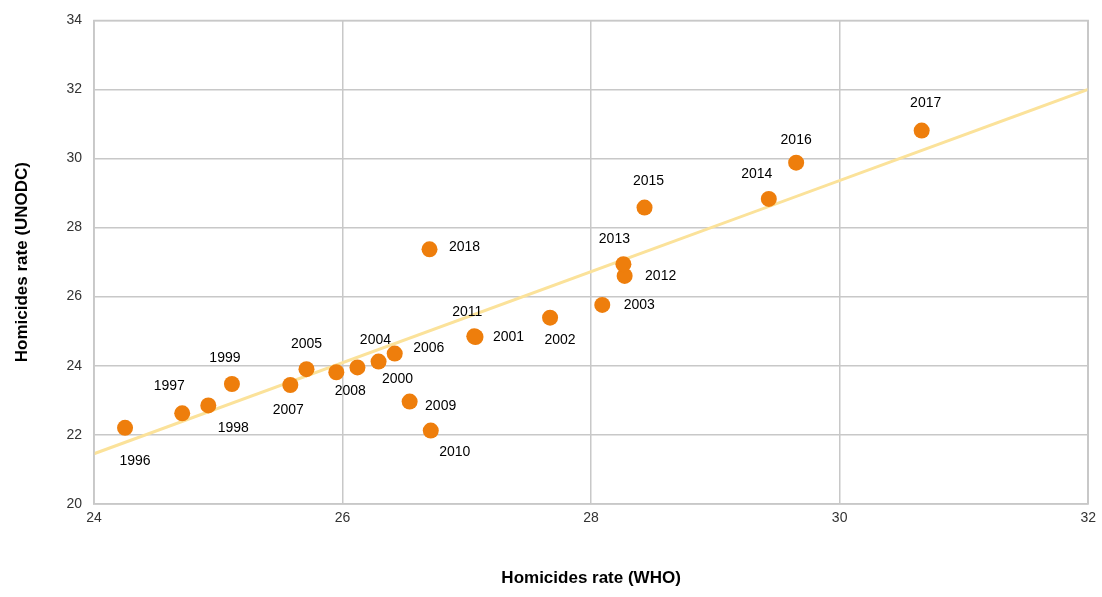 This screenshot has height=597, width=1102. What do you see at coordinates (74, 433) in the screenshot?
I see `y-tick-label: 22` at bounding box center [74, 433].